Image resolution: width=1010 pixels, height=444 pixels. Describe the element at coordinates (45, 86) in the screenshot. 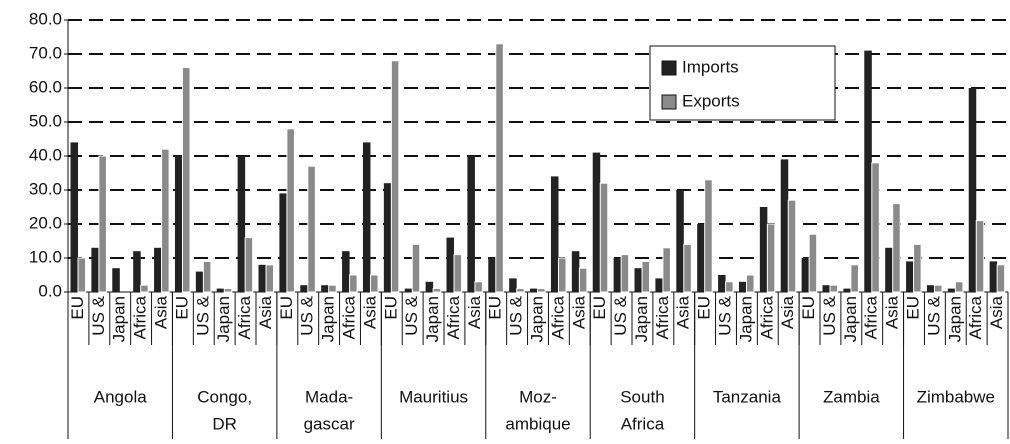

I see `y-tick-label: 60.0` at that location.